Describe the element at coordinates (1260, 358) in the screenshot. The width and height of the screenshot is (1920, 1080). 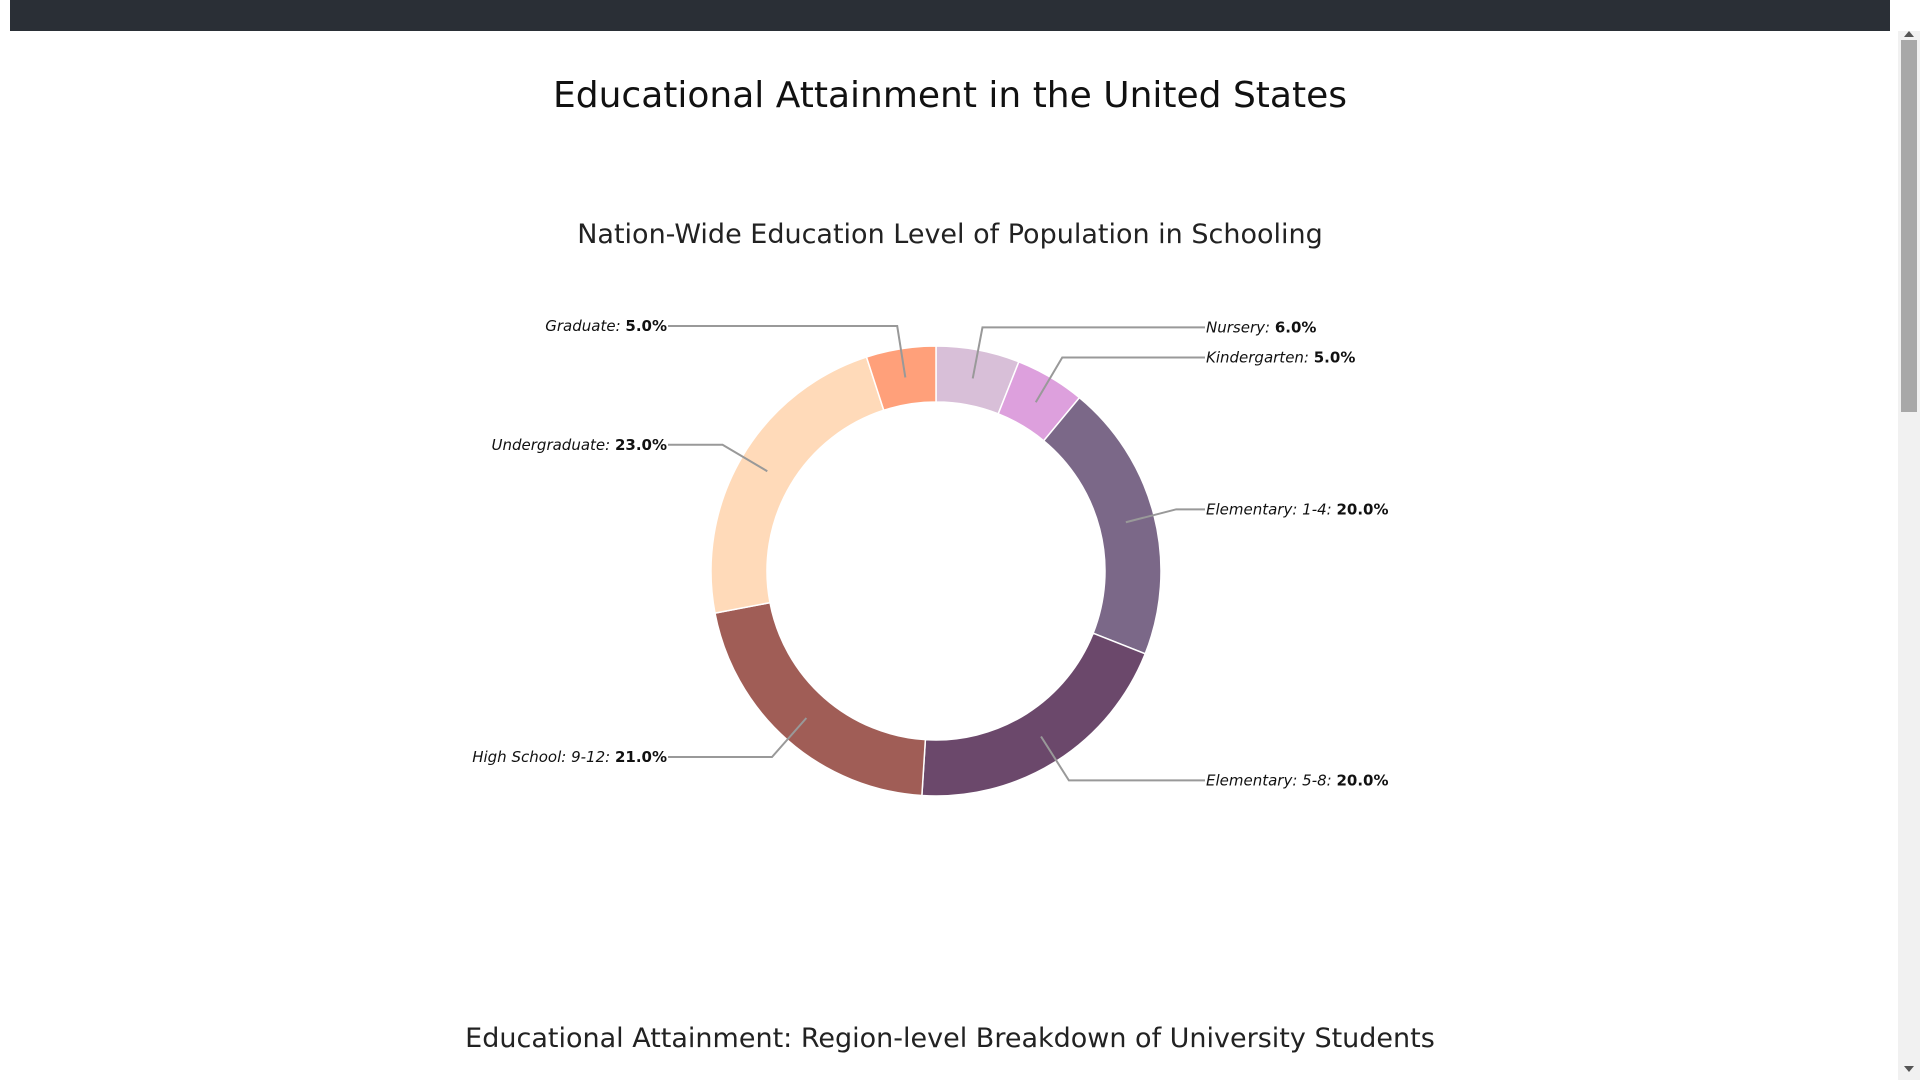
I see `slice-label-name: Kindergarten:` at that location.